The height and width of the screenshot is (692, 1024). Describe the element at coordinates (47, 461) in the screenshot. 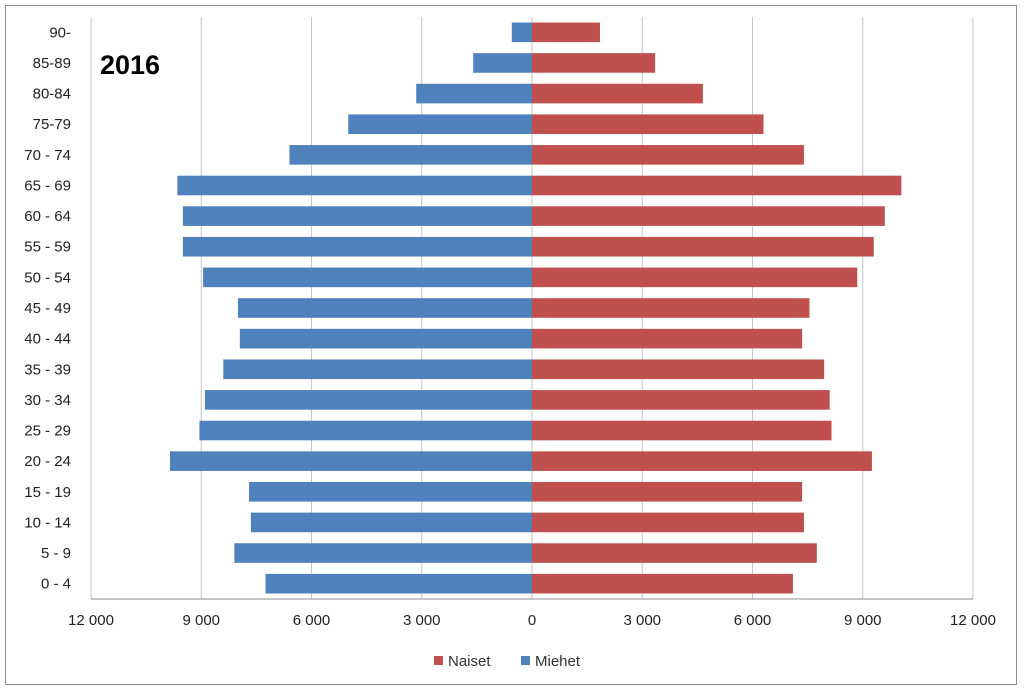

I see `y-category-label: 20 - 24` at that location.